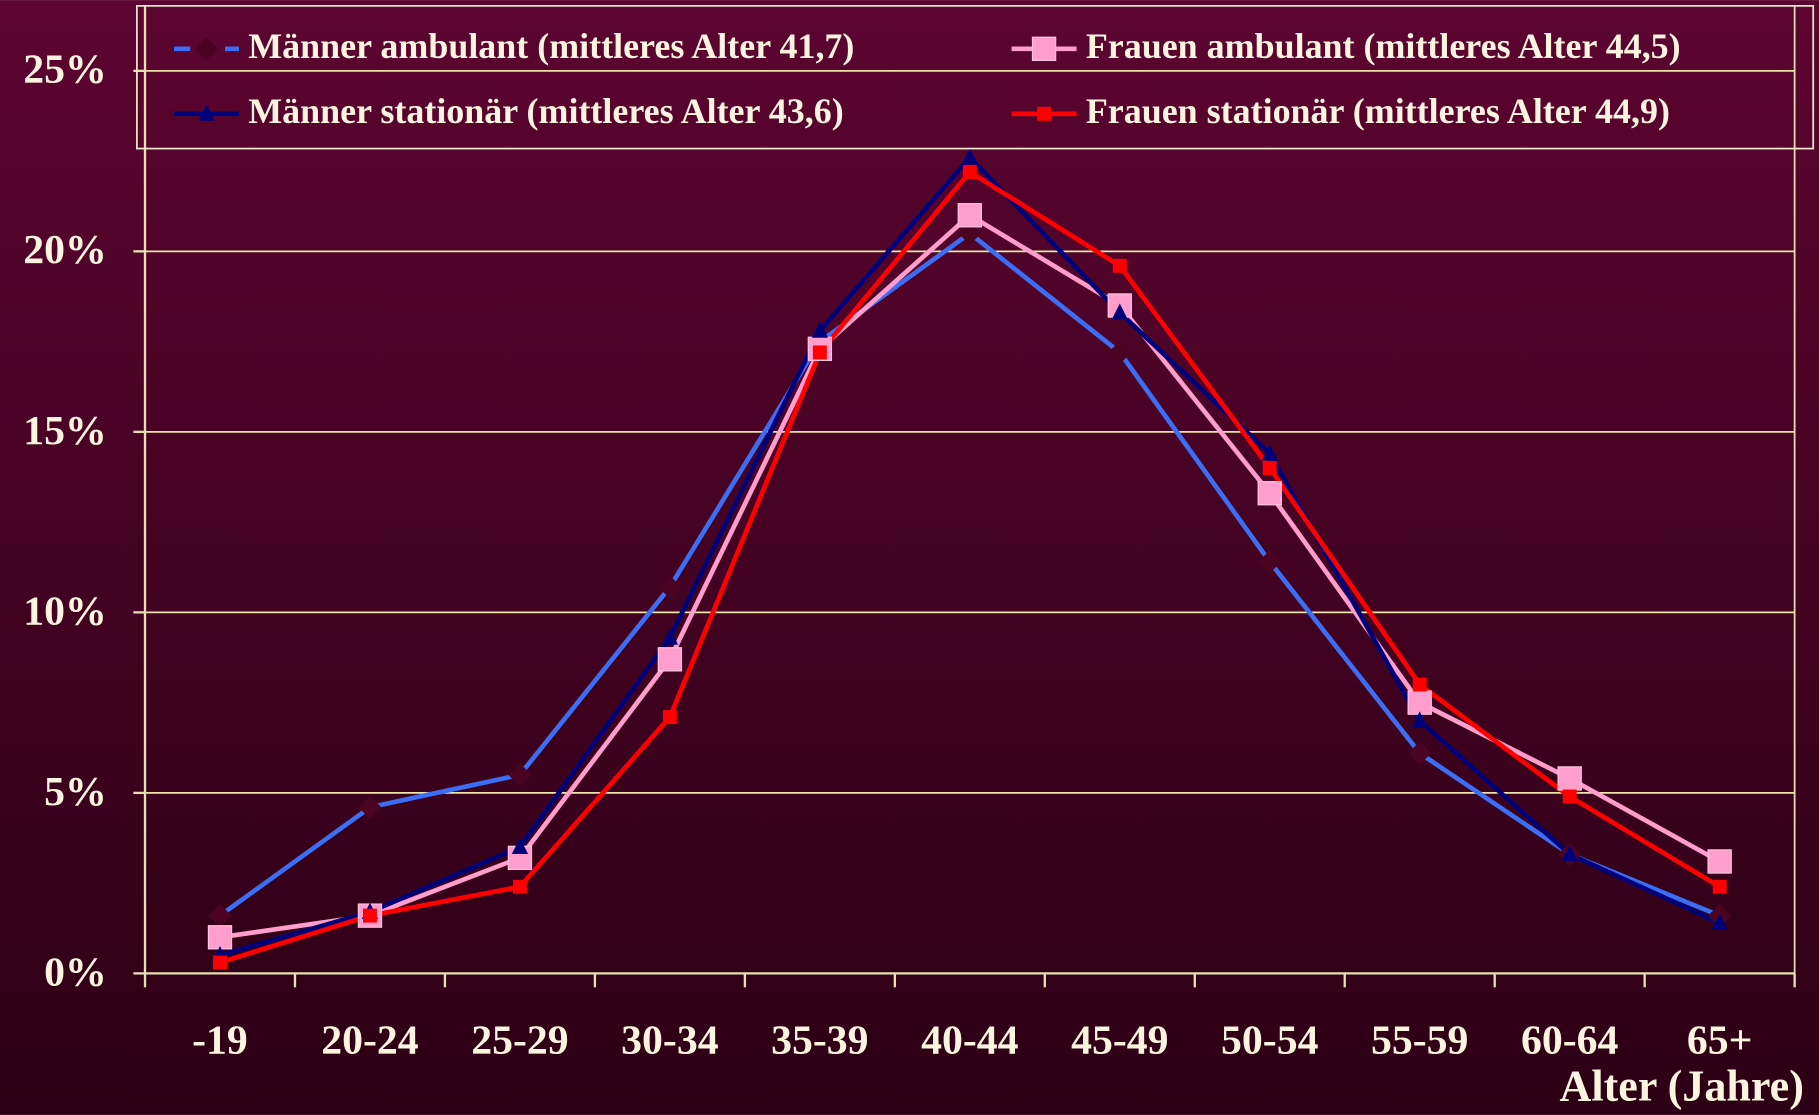 This screenshot has width=1819, height=1115. What do you see at coordinates (65, 431) in the screenshot?
I see `y-tick-label: 15%` at bounding box center [65, 431].